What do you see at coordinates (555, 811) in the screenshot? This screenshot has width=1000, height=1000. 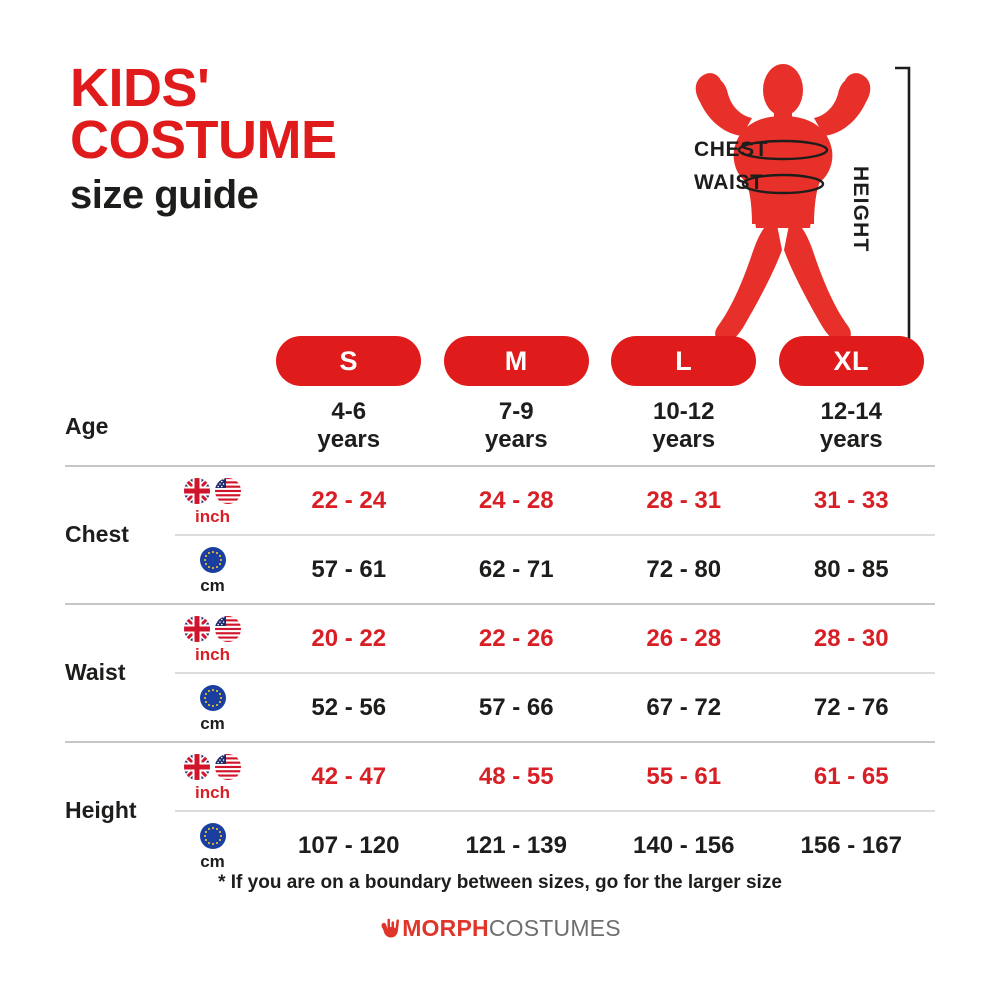 I see `height-inner-divider` at bounding box center [555, 811].